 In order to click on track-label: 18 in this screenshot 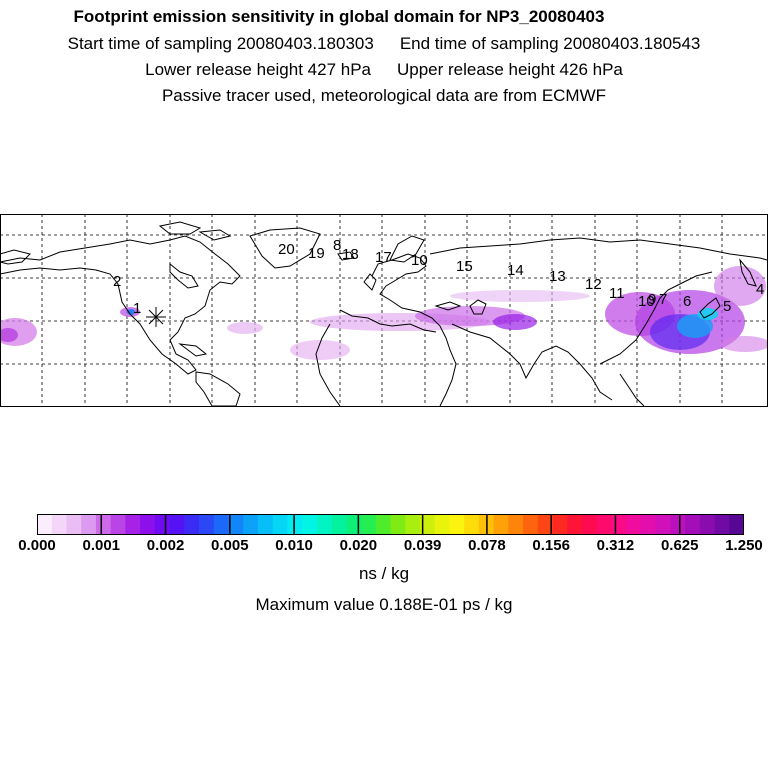, I will do `click(350, 254)`.